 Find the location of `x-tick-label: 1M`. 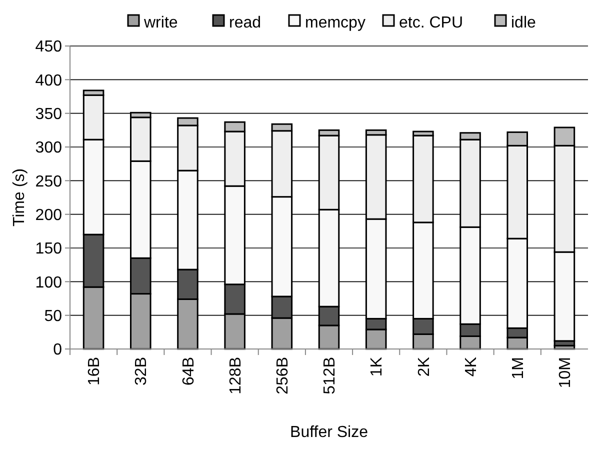

x-tick-label: 1M is located at coordinates (518, 368).